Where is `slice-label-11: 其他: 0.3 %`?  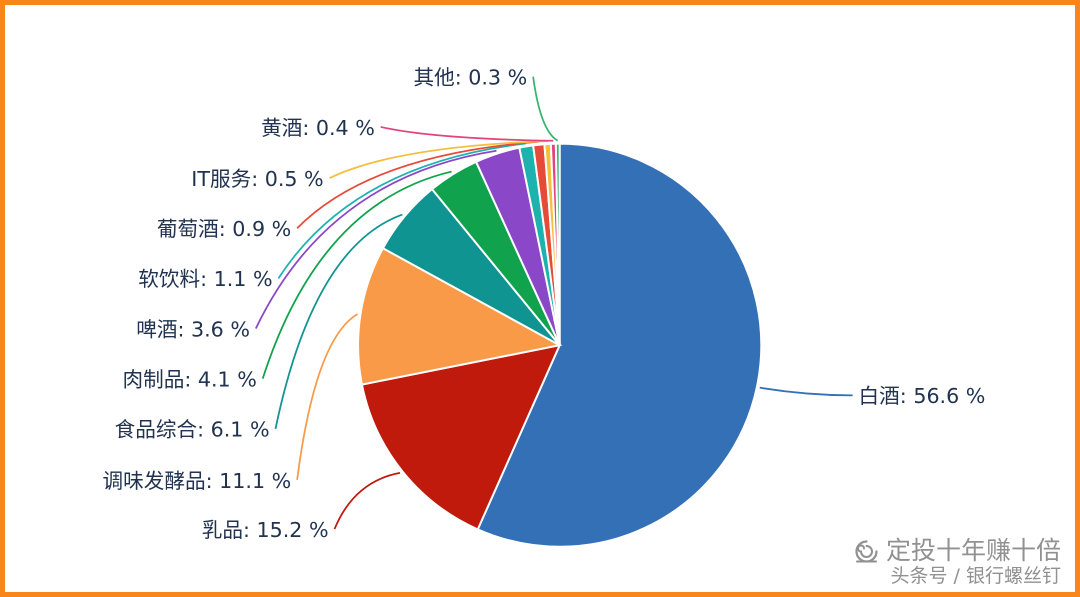 slice-label-11: 其他: 0.3 % is located at coordinates (470, 78).